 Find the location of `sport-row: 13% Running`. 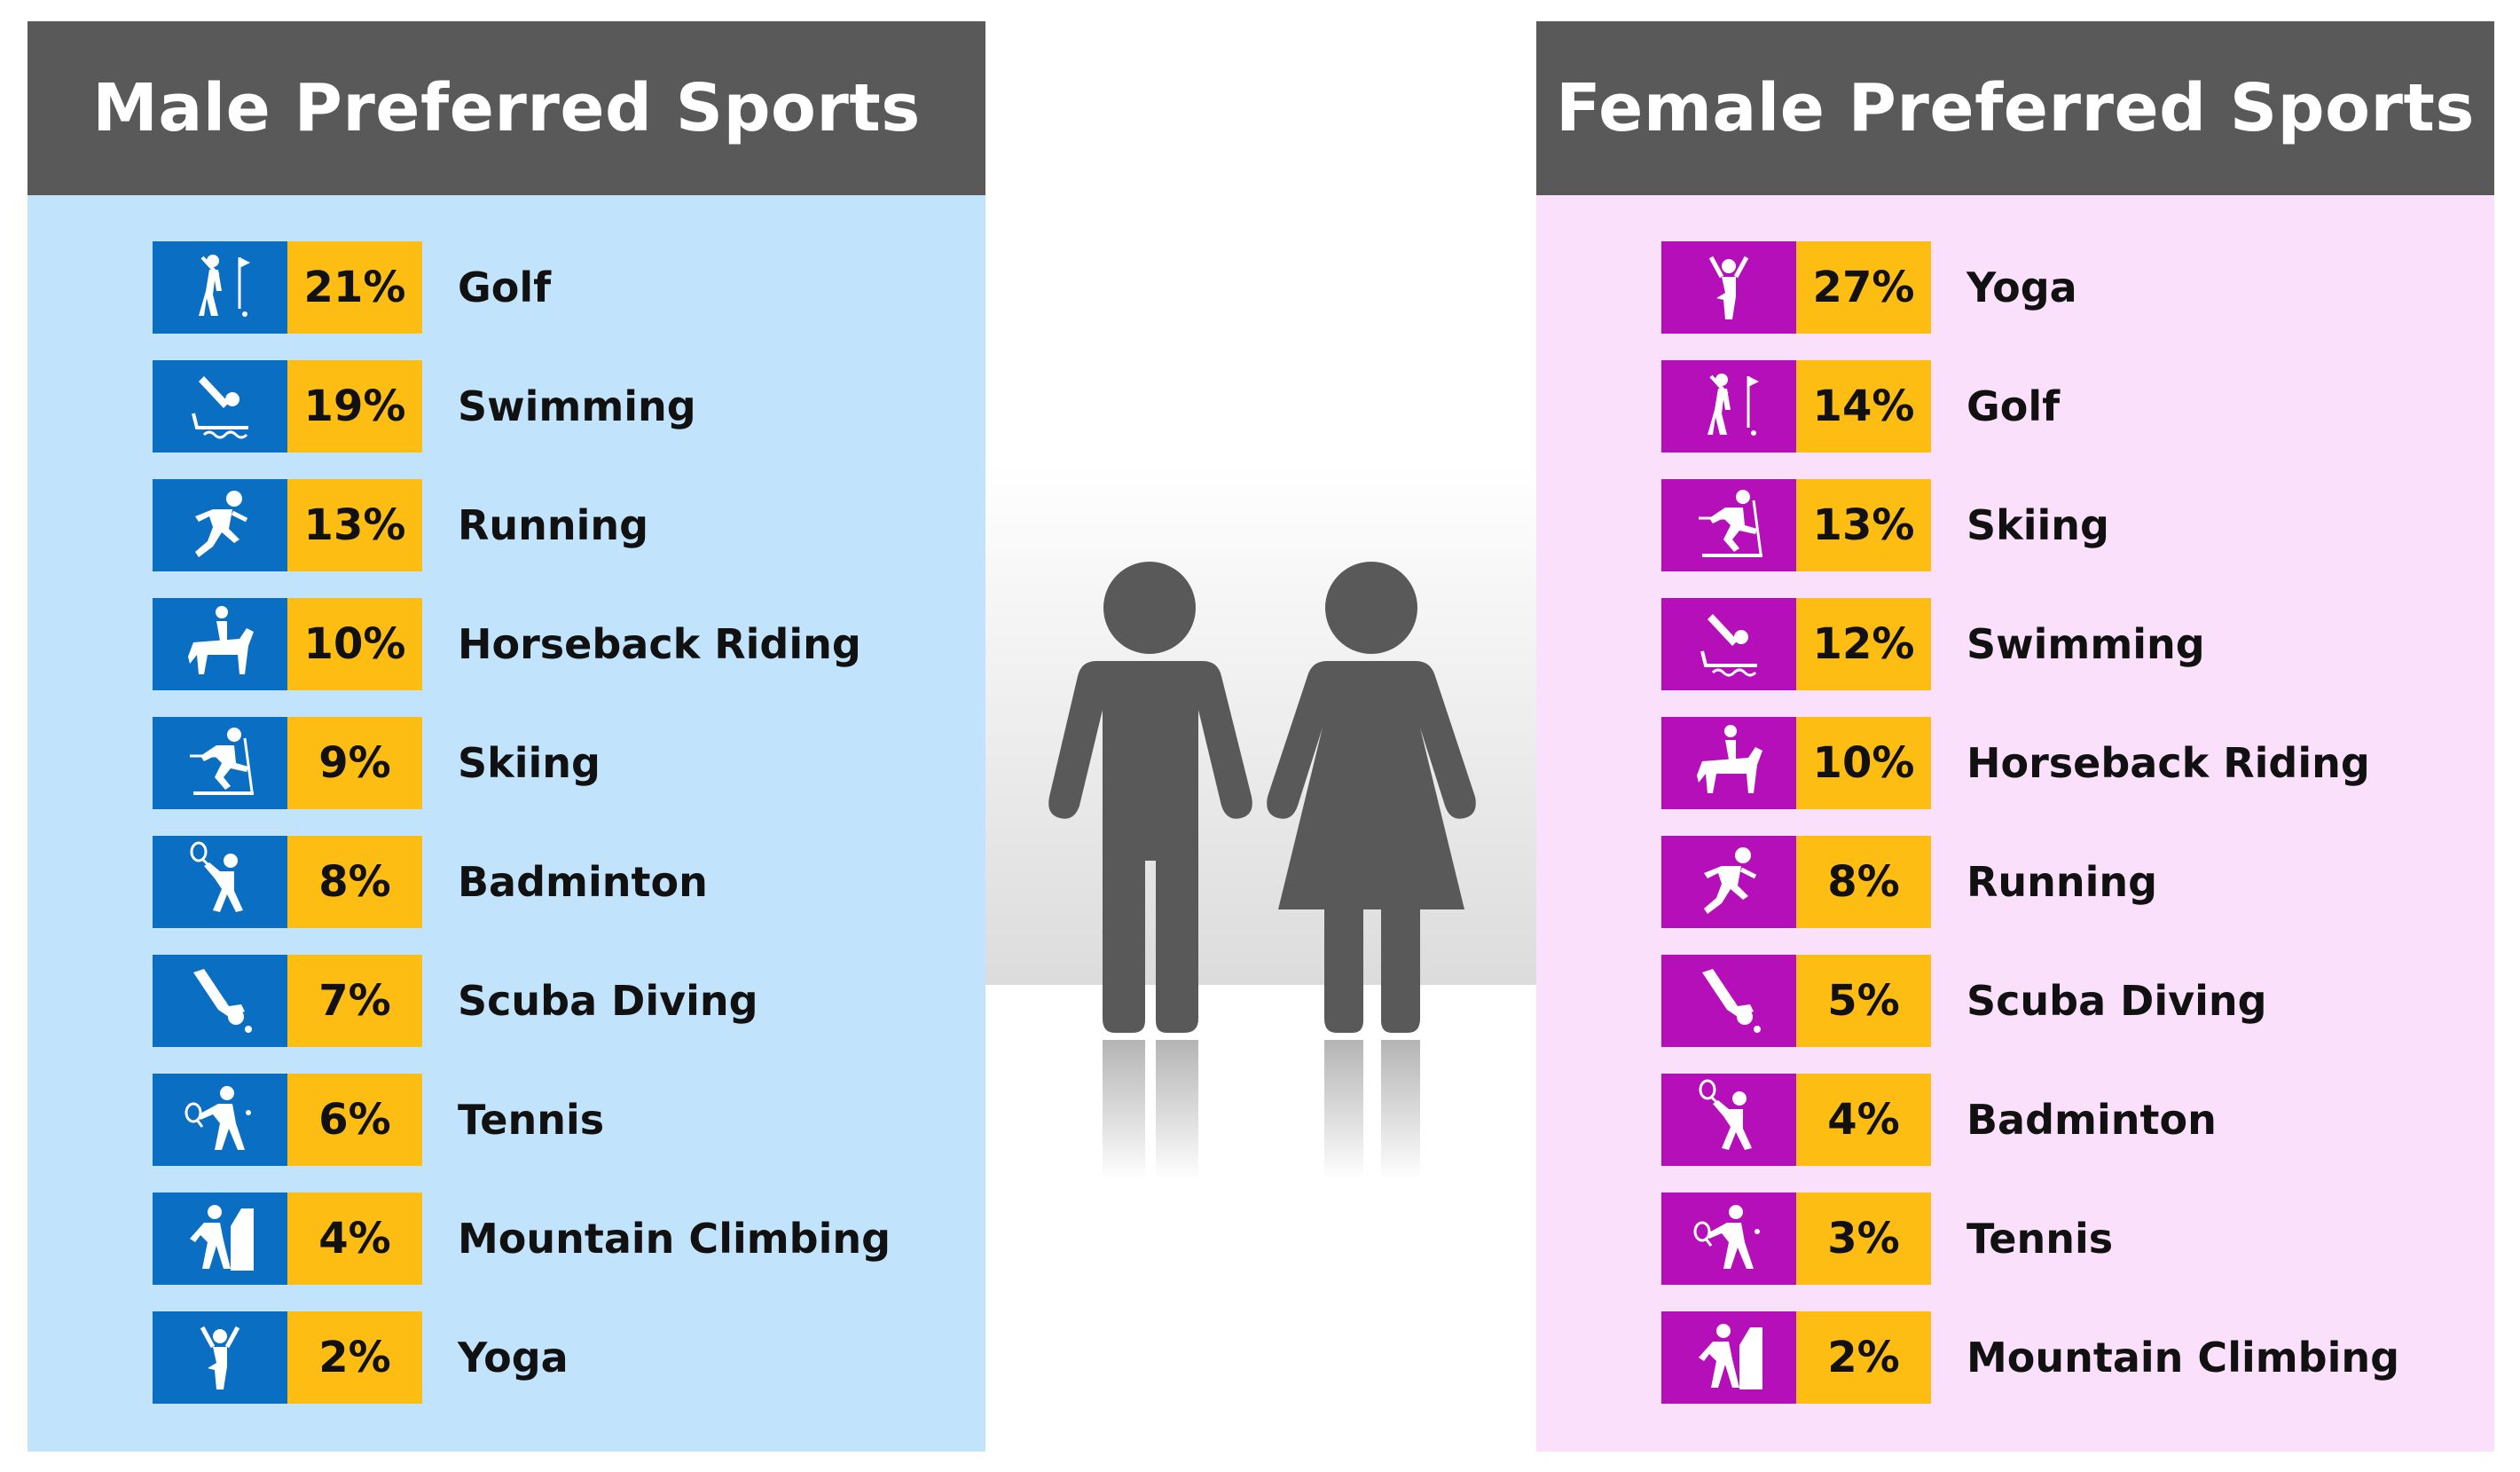

sport-row: 13% Running is located at coordinates (552, 525).